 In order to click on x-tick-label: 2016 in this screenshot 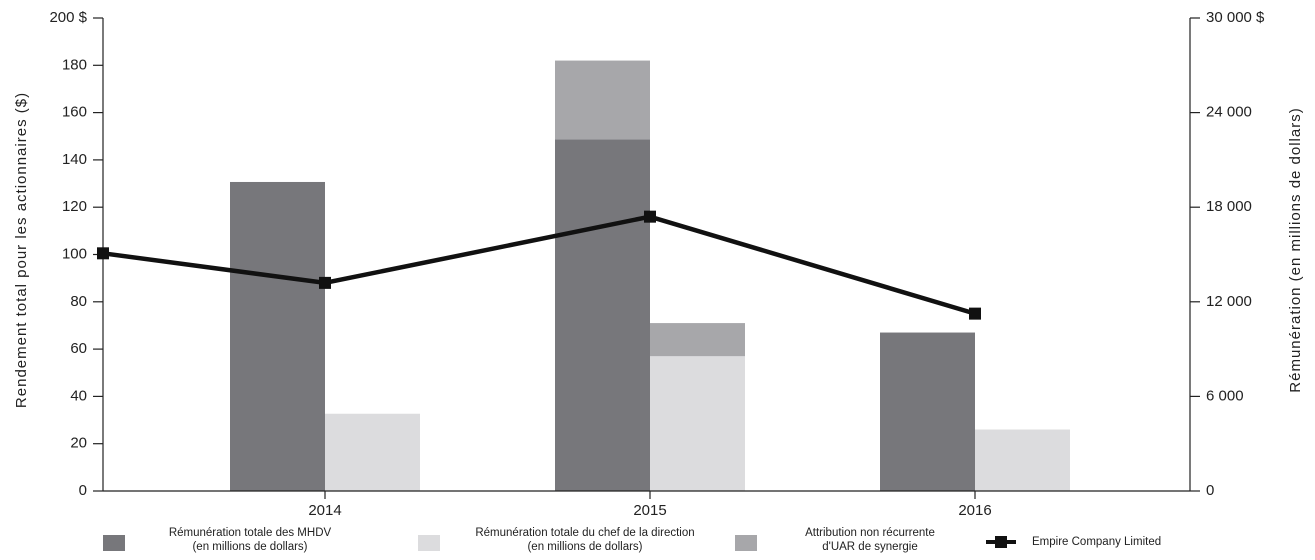, I will do `click(974, 510)`.